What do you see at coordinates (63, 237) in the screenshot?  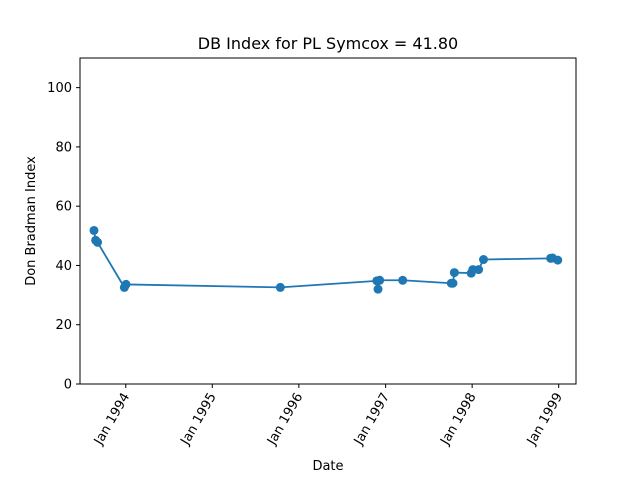 I see `y-axis: 0 20 40 60 80 100` at bounding box center [63, 237].